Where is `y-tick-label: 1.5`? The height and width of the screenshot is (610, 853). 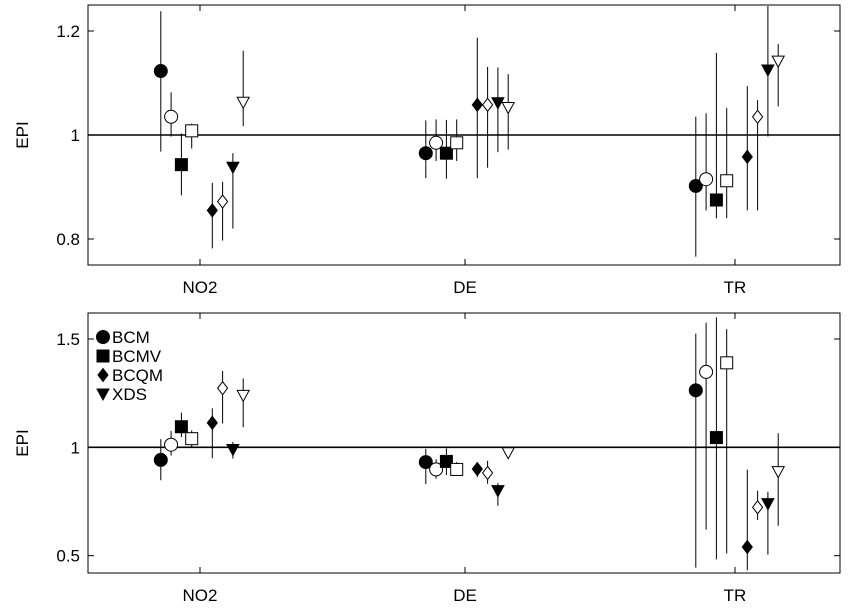 y-tick-label: 1.5 is located at coordinates (68, 339).